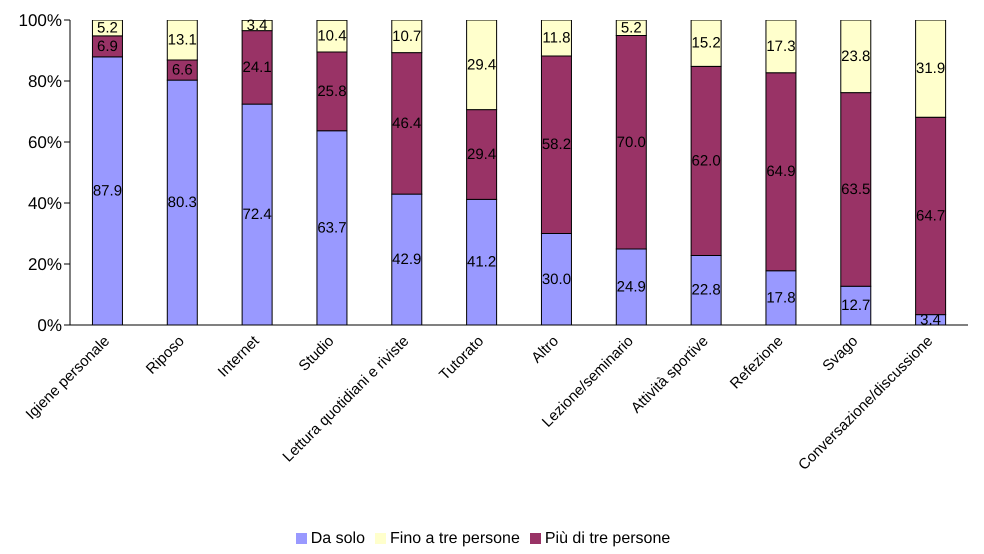 The image size is (984, 554). What do you see at coordinates (45, 264) in the screenshot?
I see `y-tick-label: 20%` at bounding box center [45, 264].